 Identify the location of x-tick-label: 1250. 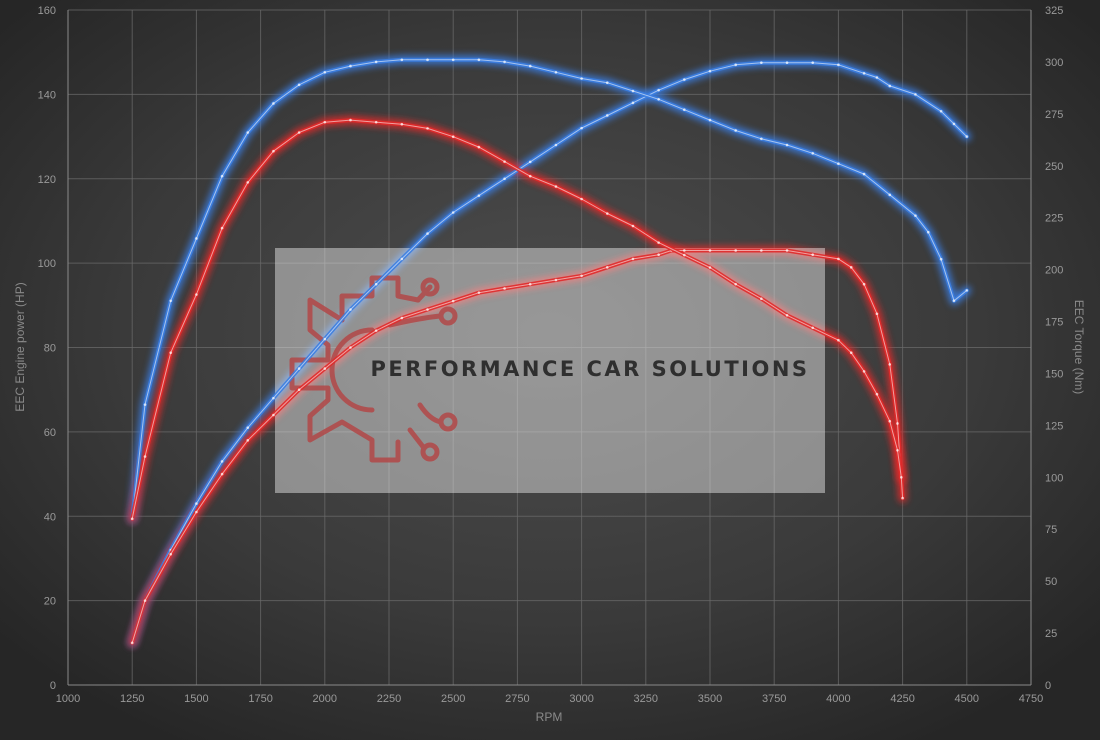
(132, 699).